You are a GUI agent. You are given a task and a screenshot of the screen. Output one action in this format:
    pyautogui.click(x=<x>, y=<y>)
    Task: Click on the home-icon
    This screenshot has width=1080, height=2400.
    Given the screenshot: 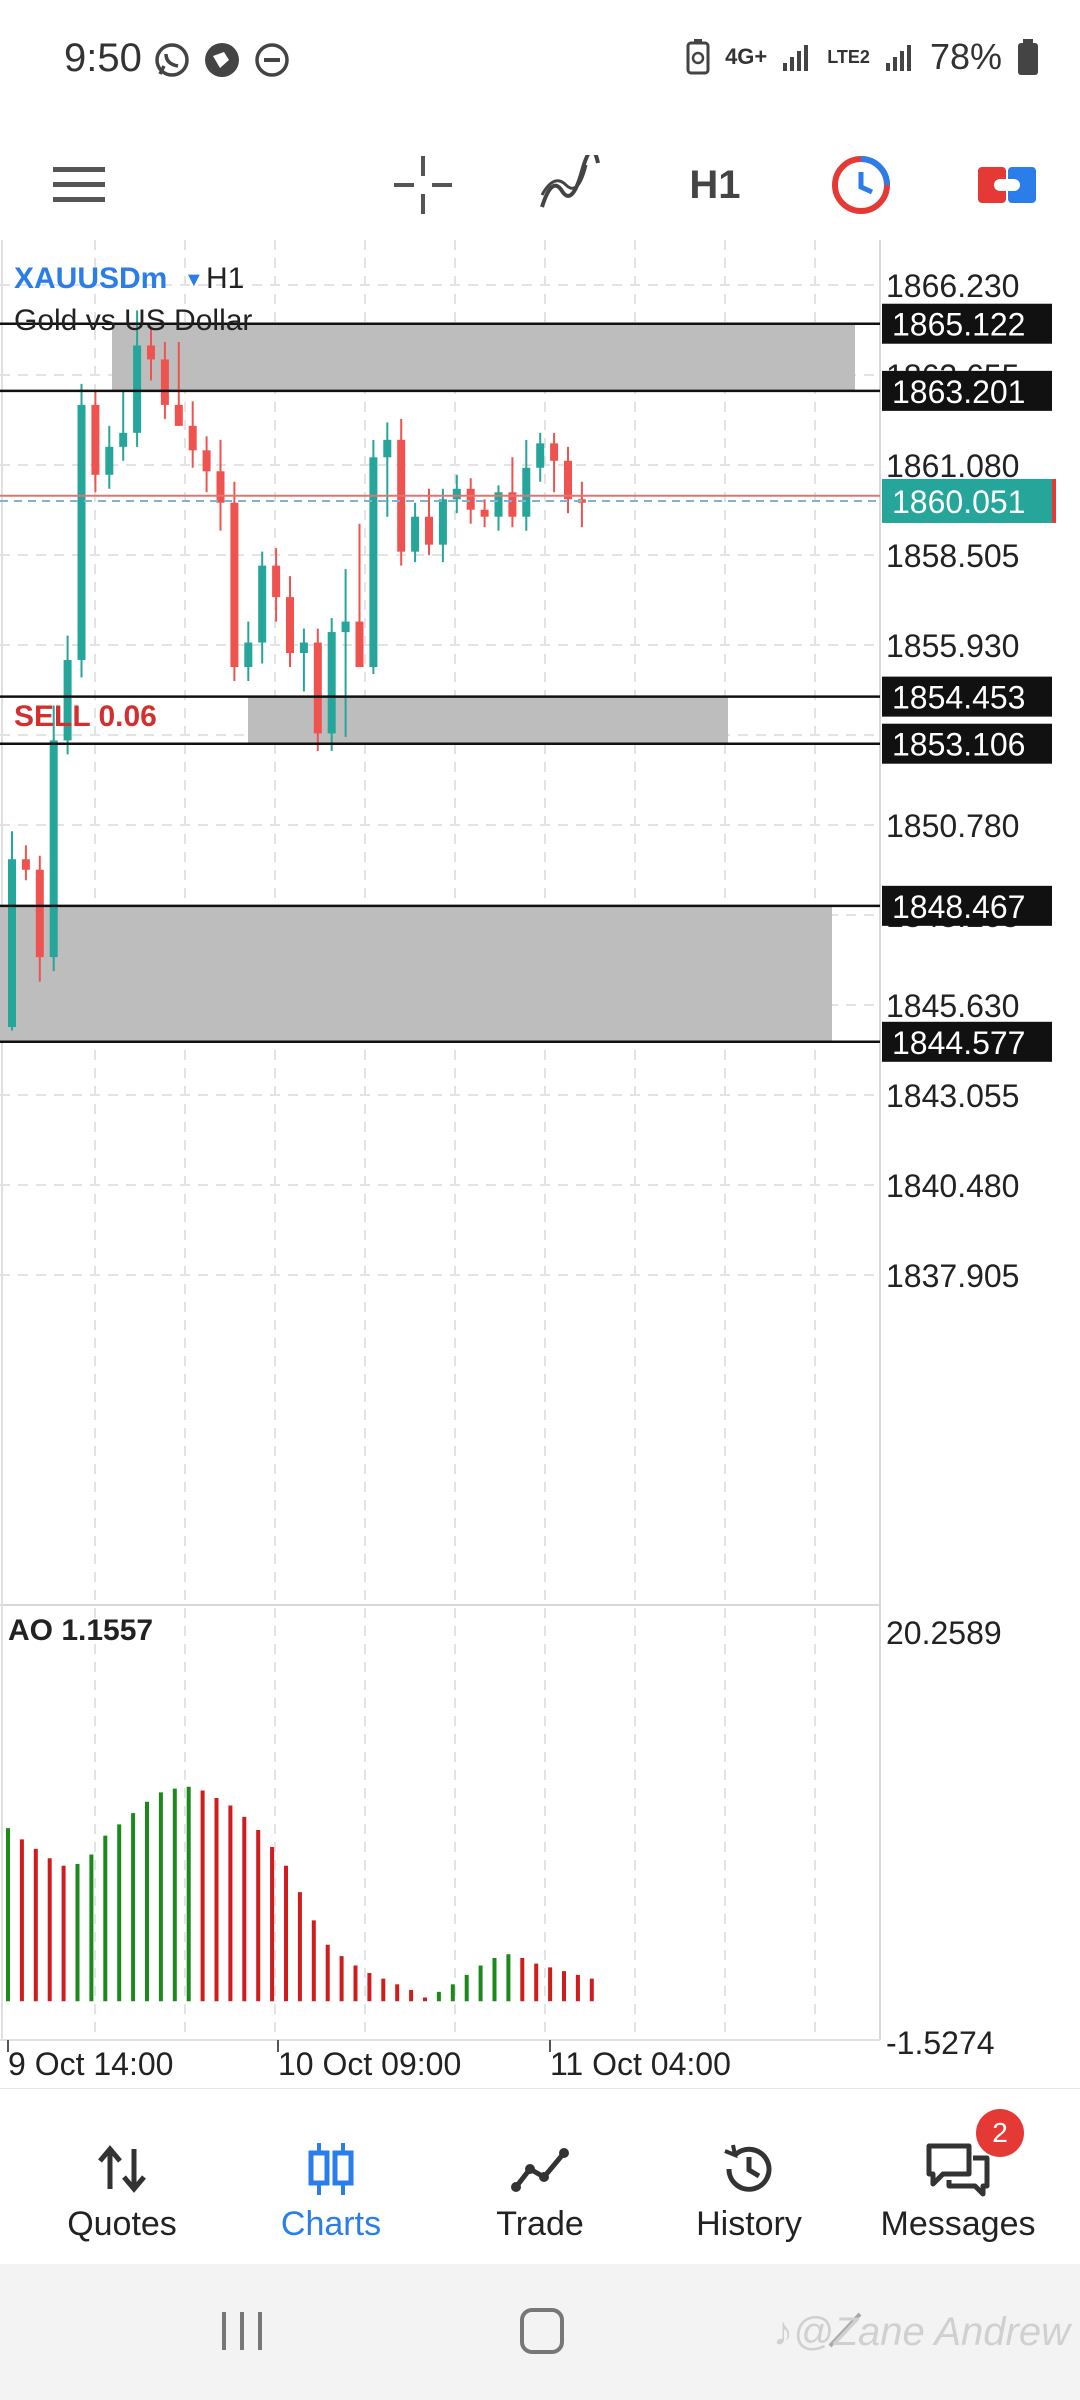 What is the action you would take?
    pyautogui.click(x=542, y=2331)
    